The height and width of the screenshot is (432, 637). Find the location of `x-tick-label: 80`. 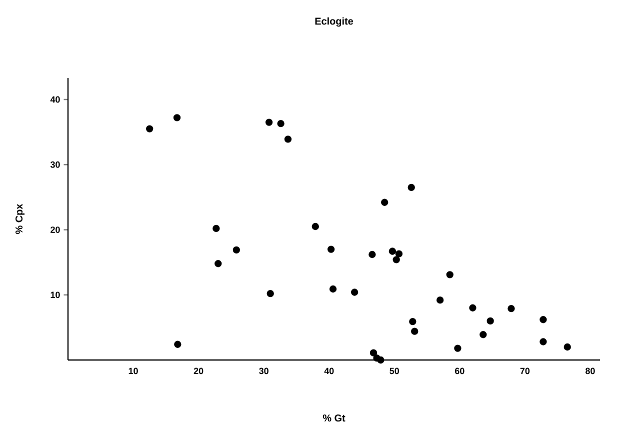

x-tick-label: 80 is located at coordinates (590, 371).